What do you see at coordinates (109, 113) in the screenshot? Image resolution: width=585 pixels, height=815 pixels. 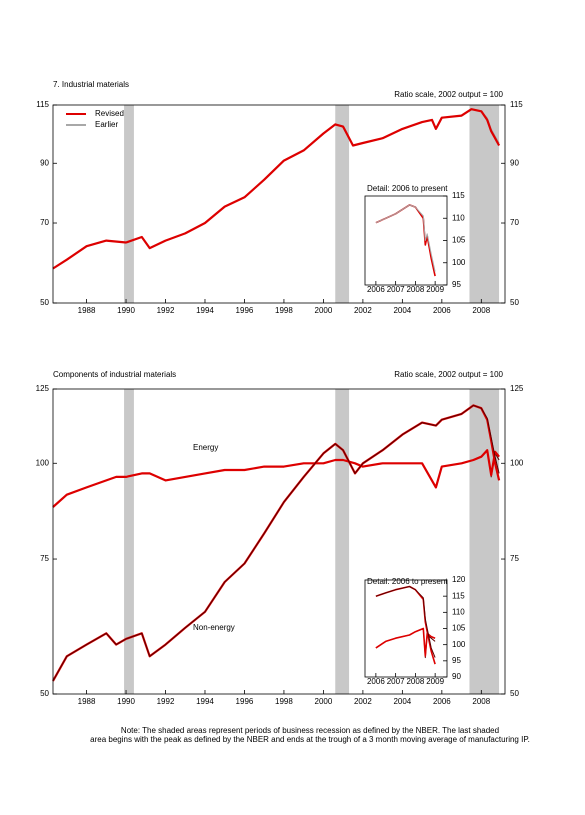 I see `legend-label: Revised` at bounding box center [109, 113].